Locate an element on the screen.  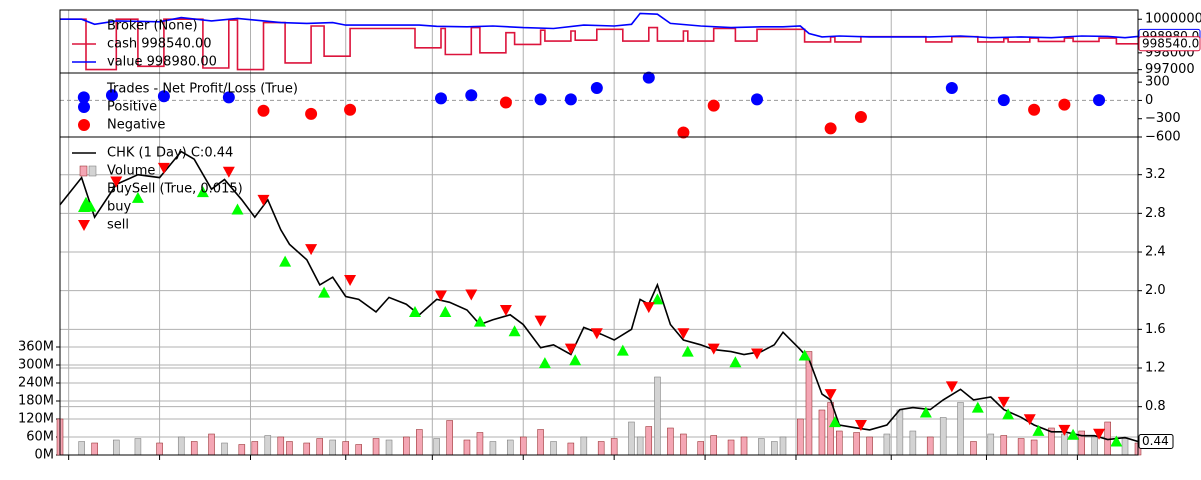
y-tick-label: 1000000 is located at coordinates (1173, 19).